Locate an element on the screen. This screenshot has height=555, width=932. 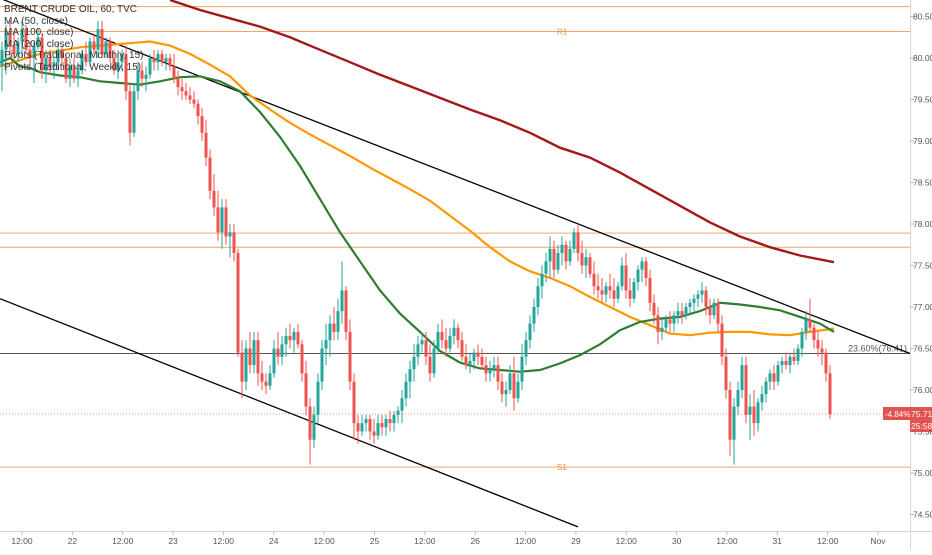
legend-pivots-weekly: Pivots (Traditional, Weekly, 15) is located at coordinates (73, 67).